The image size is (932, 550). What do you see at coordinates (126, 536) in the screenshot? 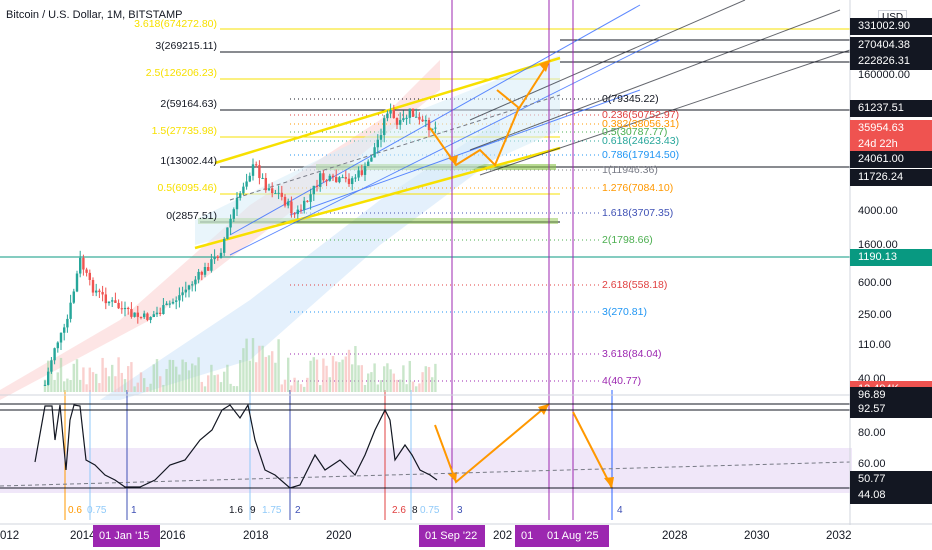
I see `time-axis-highlight: 01 Jan '15` at bounding box center [126, 536].